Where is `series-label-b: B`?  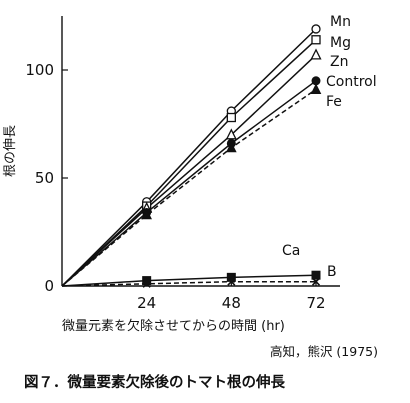 series-label-b: B is located at coordinates (332, 272).